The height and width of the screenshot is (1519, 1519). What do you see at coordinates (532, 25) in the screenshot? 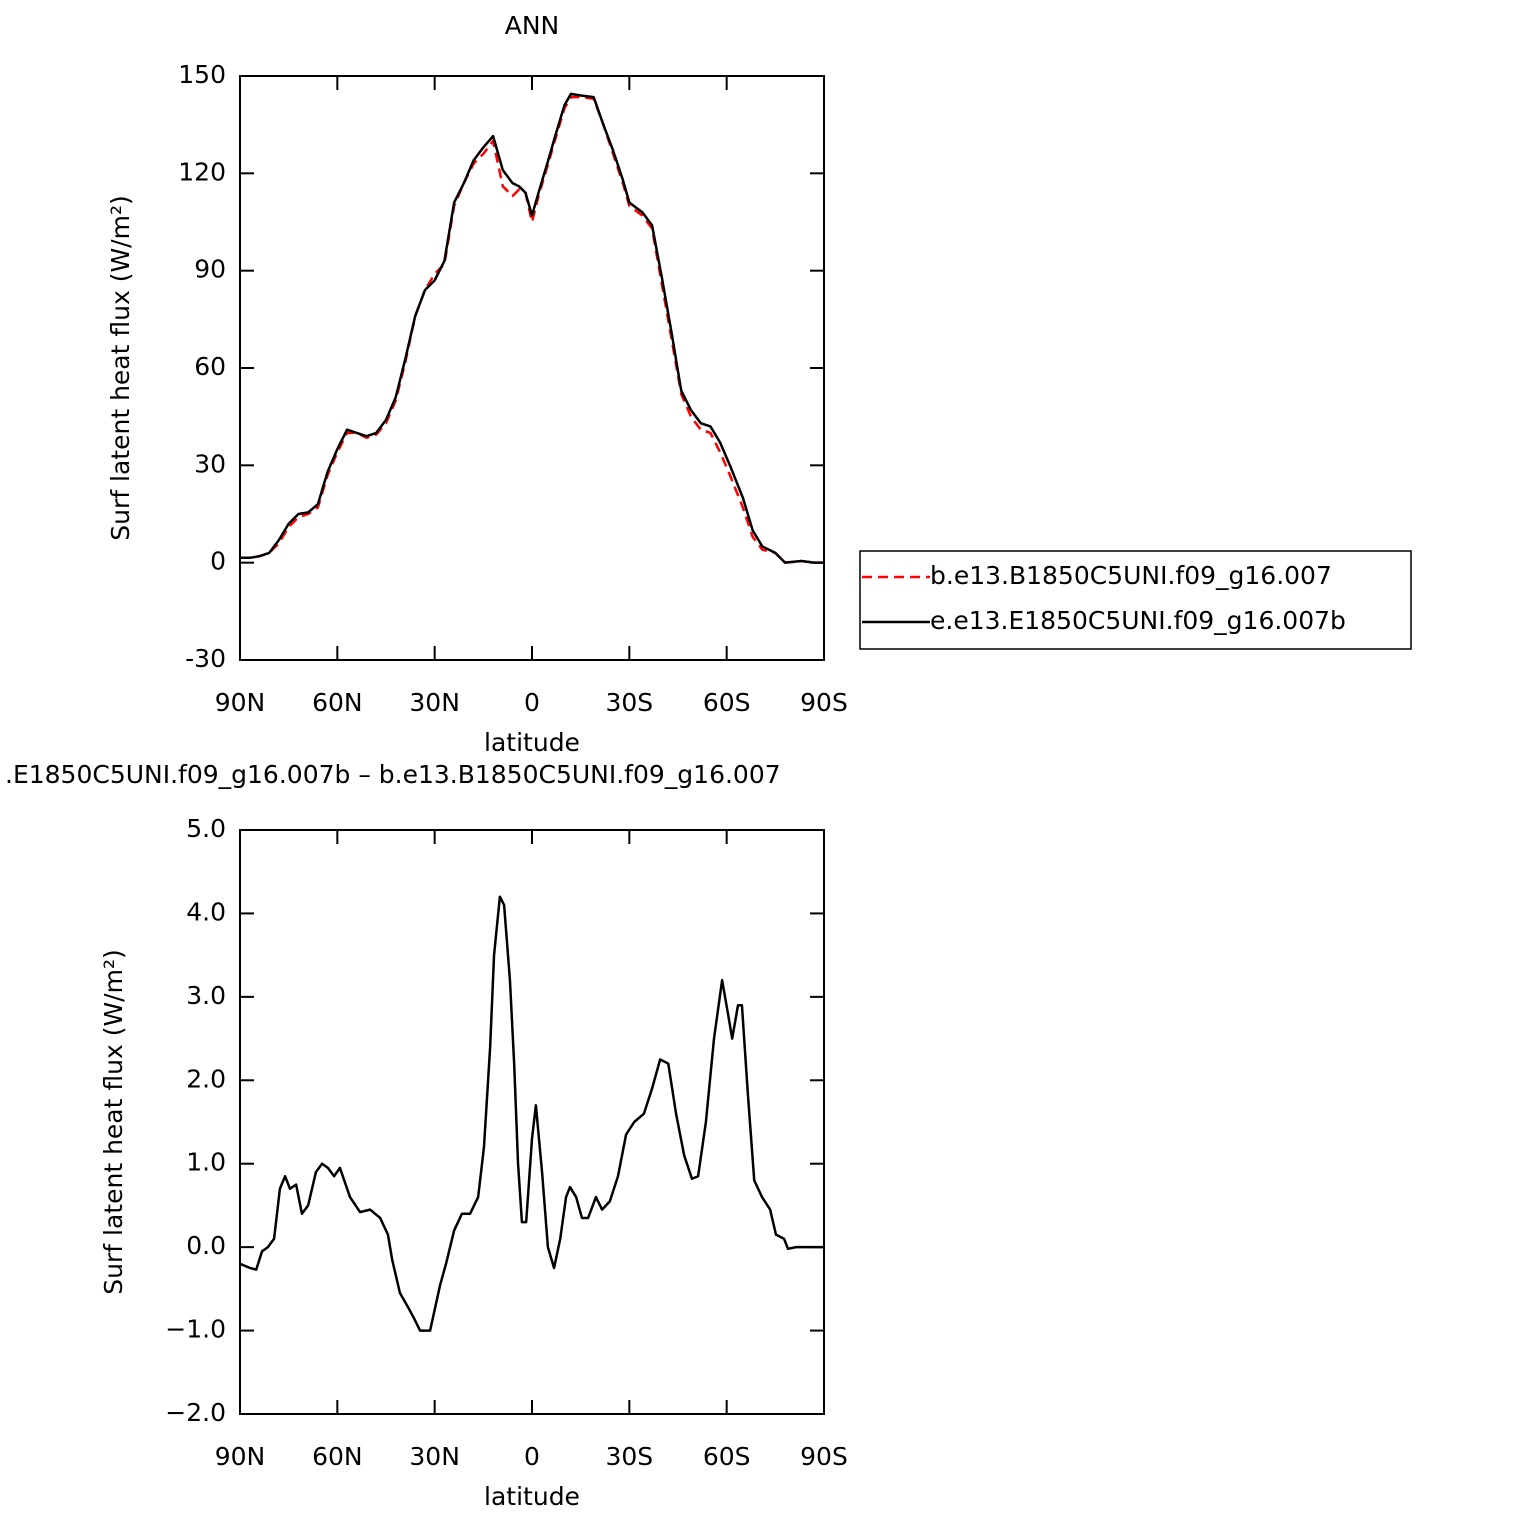
I see `chart-title: ANN` at bounding box center [532, 25].